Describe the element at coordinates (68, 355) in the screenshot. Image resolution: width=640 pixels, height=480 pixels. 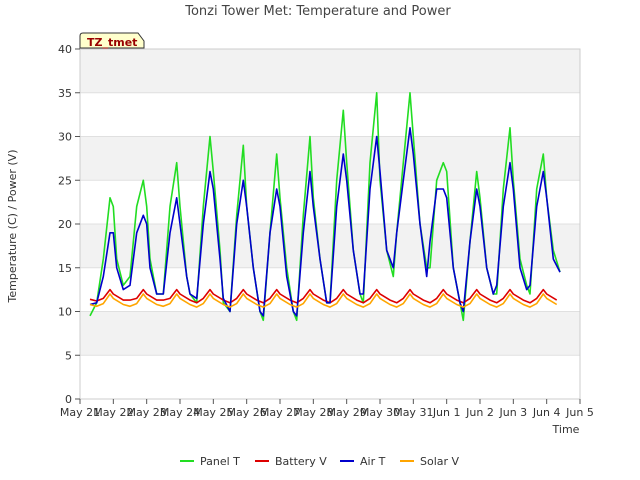
I see `y-tick-label: 5` at that location.